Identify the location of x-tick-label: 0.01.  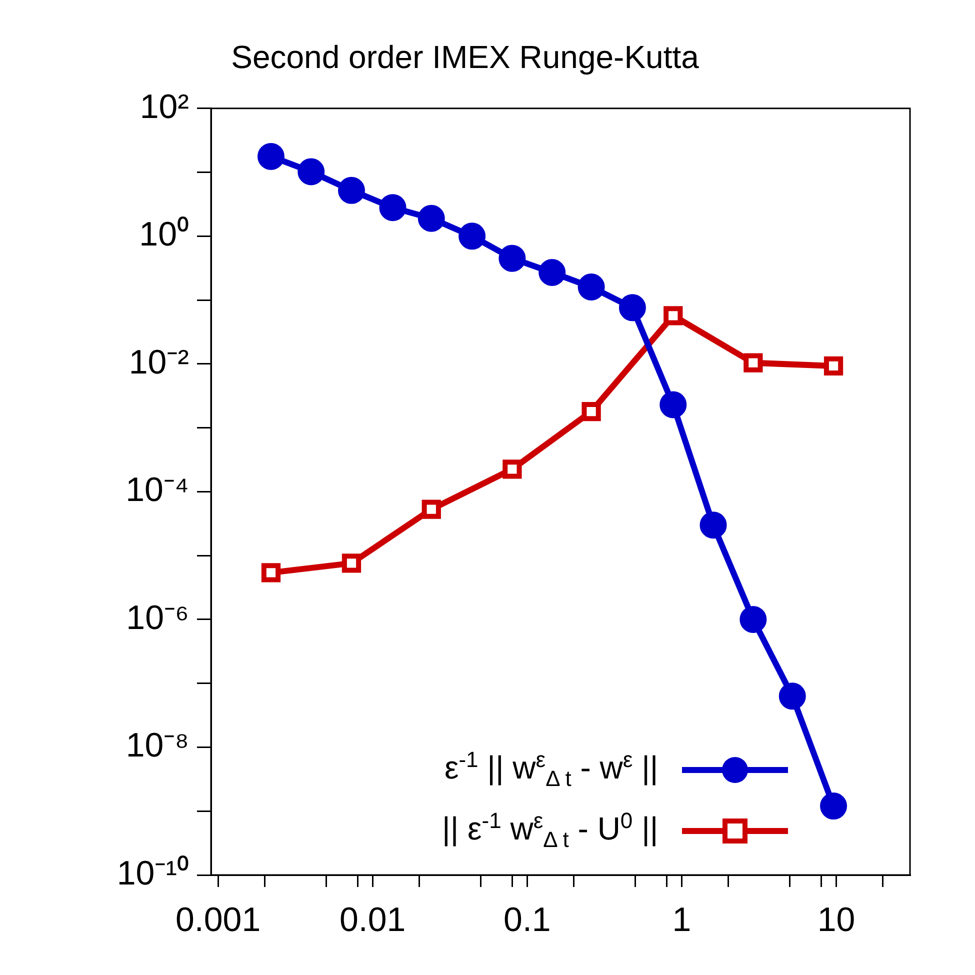
(373, 919).